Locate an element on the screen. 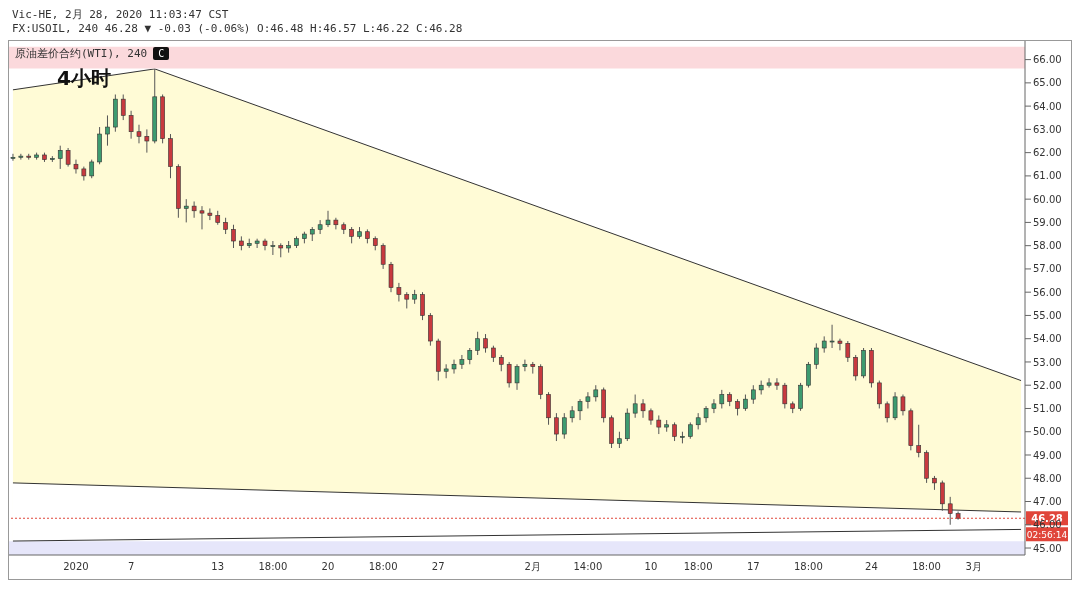 This screenshot has width=1080, height=600. x-tick-label: 2020 is located at coordinates (76, 567).